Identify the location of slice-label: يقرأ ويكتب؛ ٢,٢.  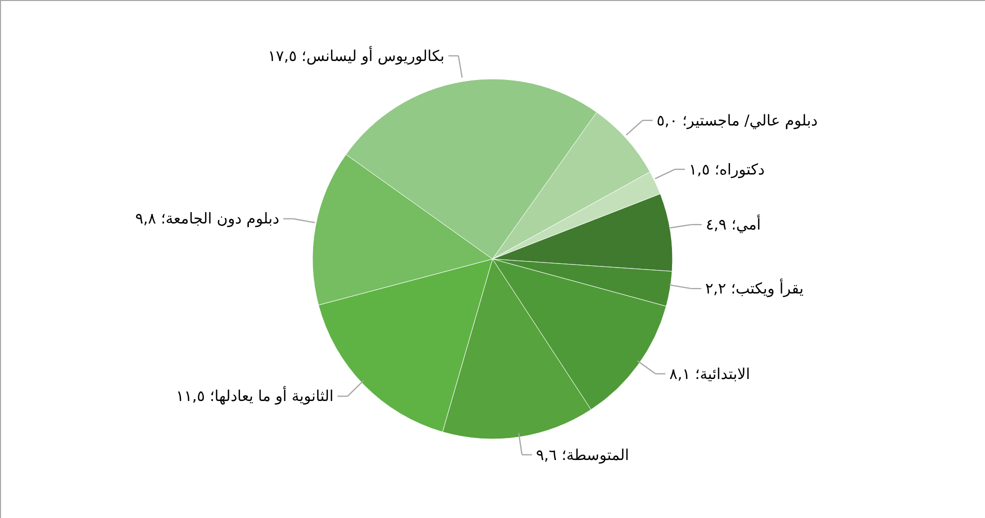
(754, 288).